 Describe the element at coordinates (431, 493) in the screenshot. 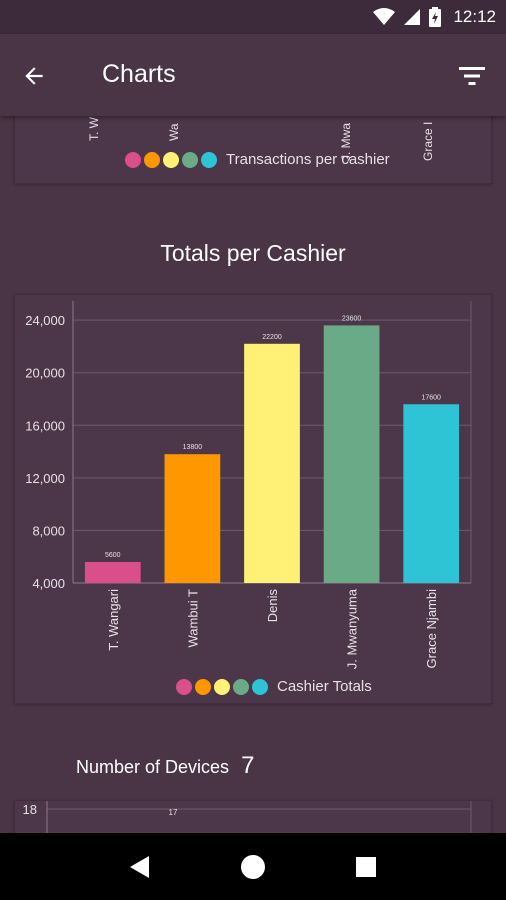

I see `bar-grace-njambi` at that location.